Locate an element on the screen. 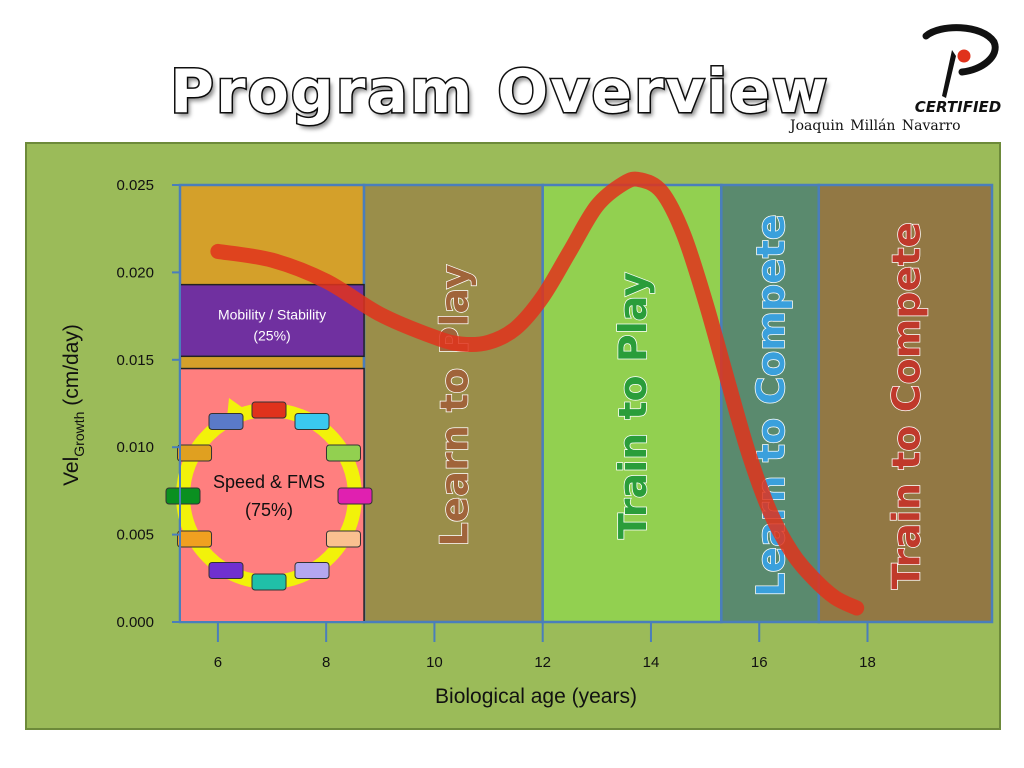 This screenshot has width=1024, height=768. x-axis-title: Biological age (years) is located at coordinates (536, 696).